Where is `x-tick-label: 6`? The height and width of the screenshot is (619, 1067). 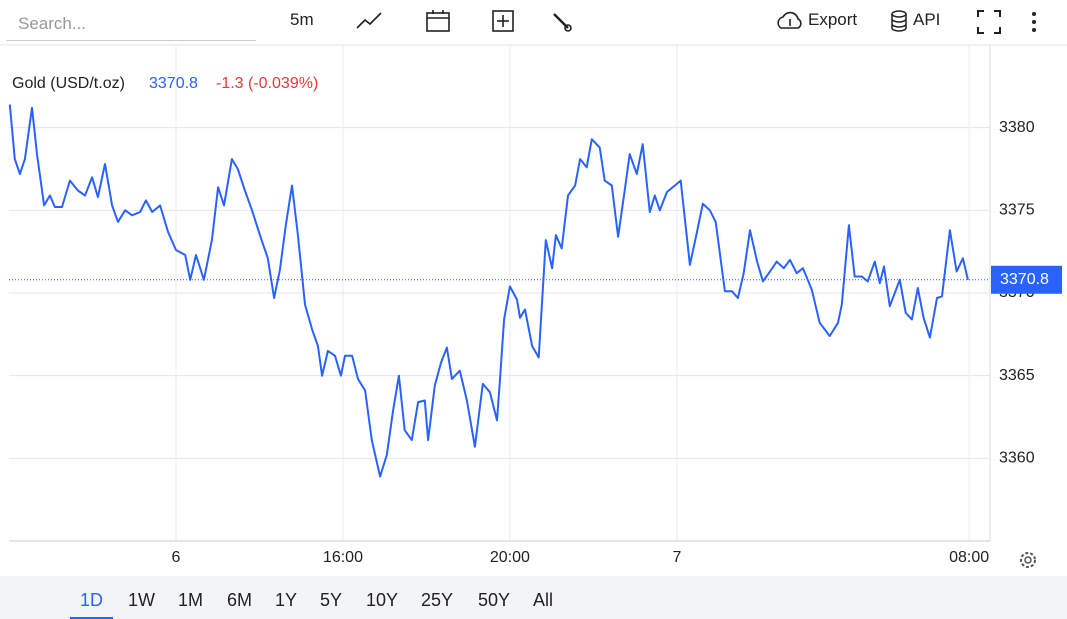 x-tick-label: 6 is located at coordinates (176, 557).